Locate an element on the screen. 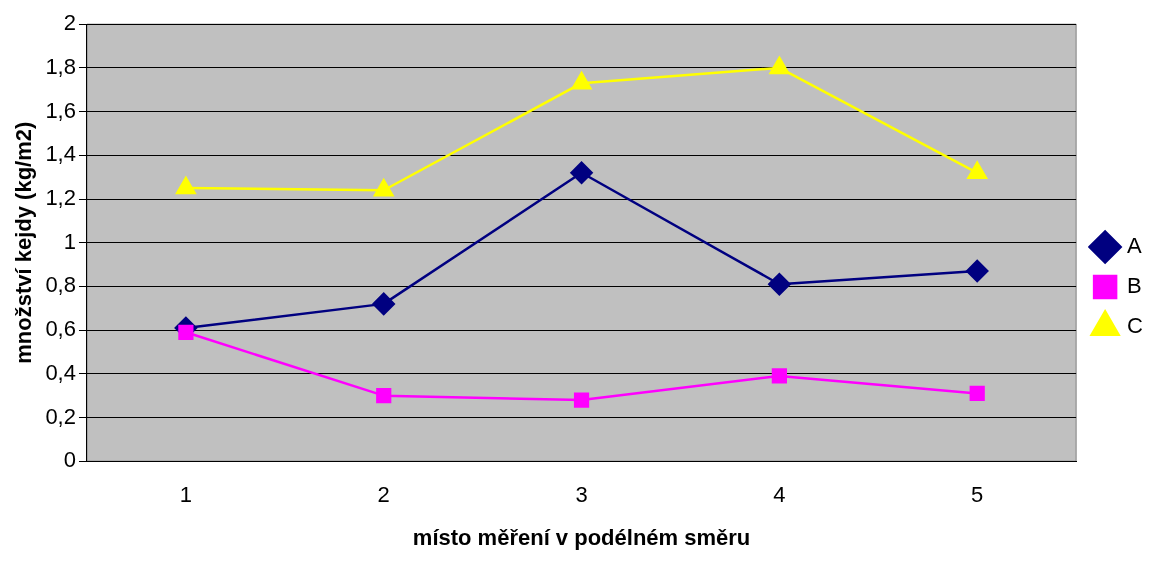  y-tick-label: 0,4 is located at coordinates (60, 372).